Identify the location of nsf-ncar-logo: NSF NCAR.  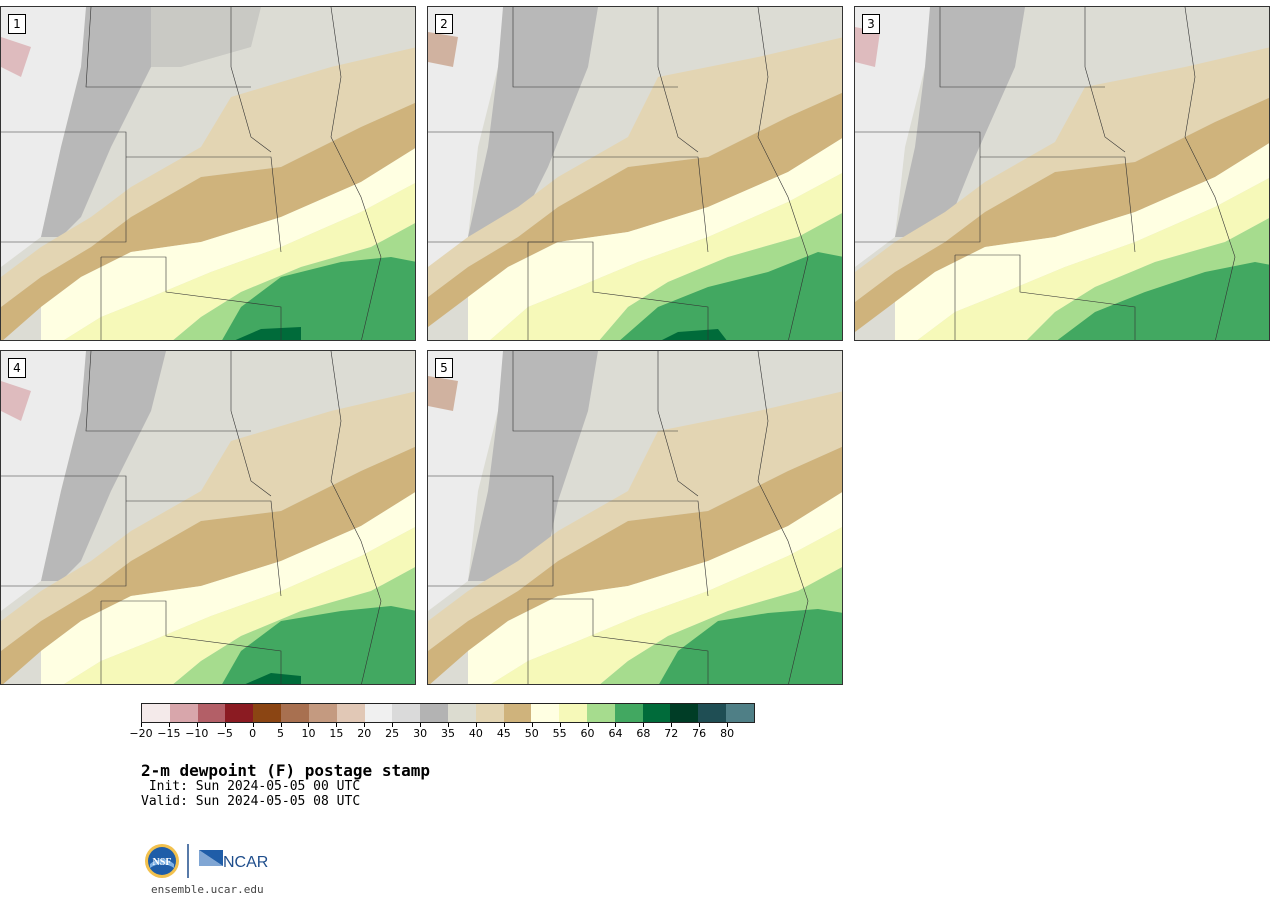
(206, 861).